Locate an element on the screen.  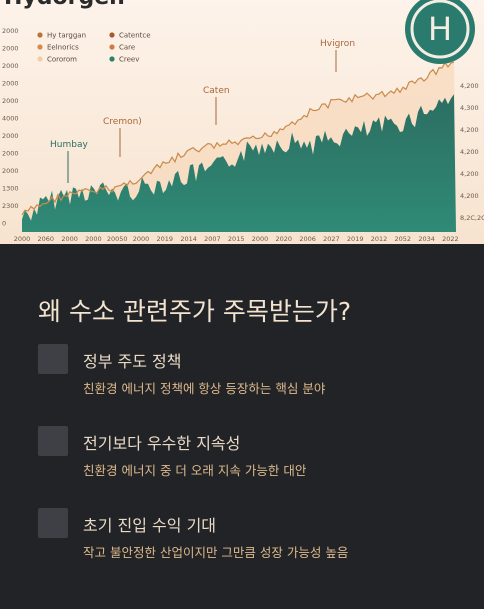
logo-ring is located at coordinates (440, 29).